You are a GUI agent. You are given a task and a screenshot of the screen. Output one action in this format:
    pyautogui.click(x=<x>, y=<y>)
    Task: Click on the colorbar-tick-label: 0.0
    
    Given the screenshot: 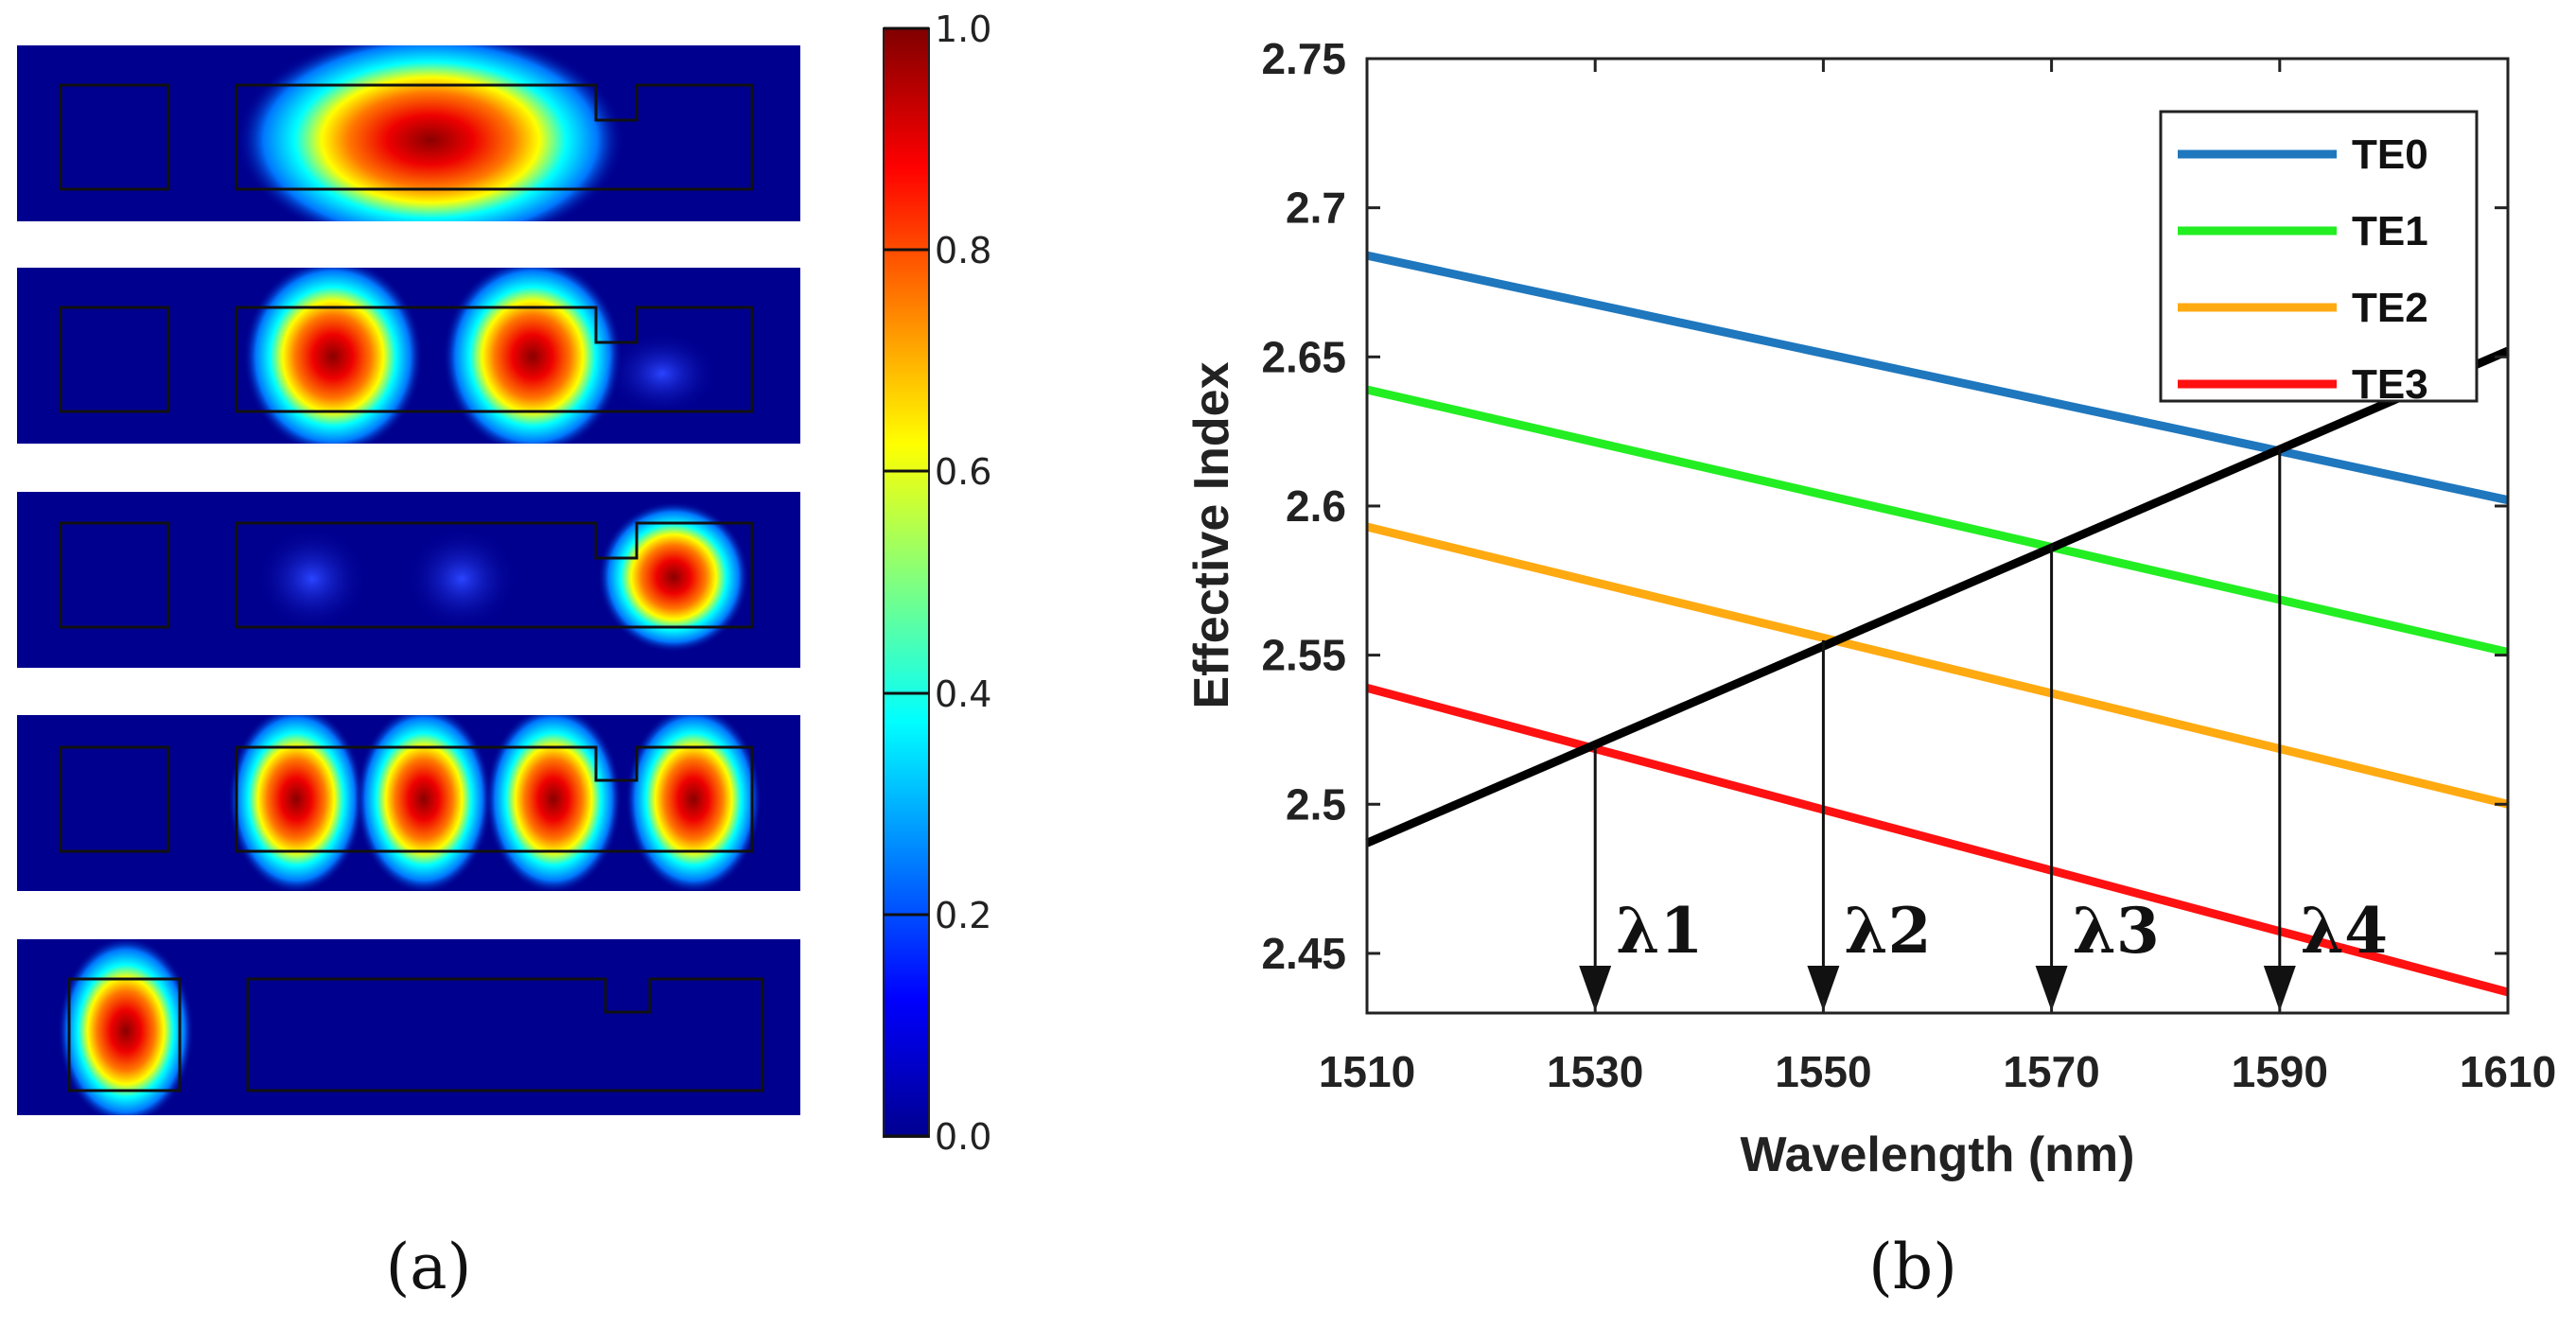 What is the action you would take?
    pyautogui.click(x=963, y=1137)
    